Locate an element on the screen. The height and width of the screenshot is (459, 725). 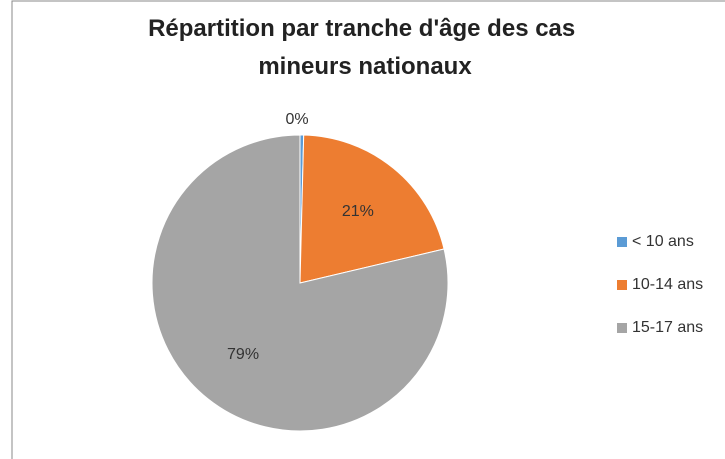
title-line: mineurs nationaux is located at coordinates (365, 66).